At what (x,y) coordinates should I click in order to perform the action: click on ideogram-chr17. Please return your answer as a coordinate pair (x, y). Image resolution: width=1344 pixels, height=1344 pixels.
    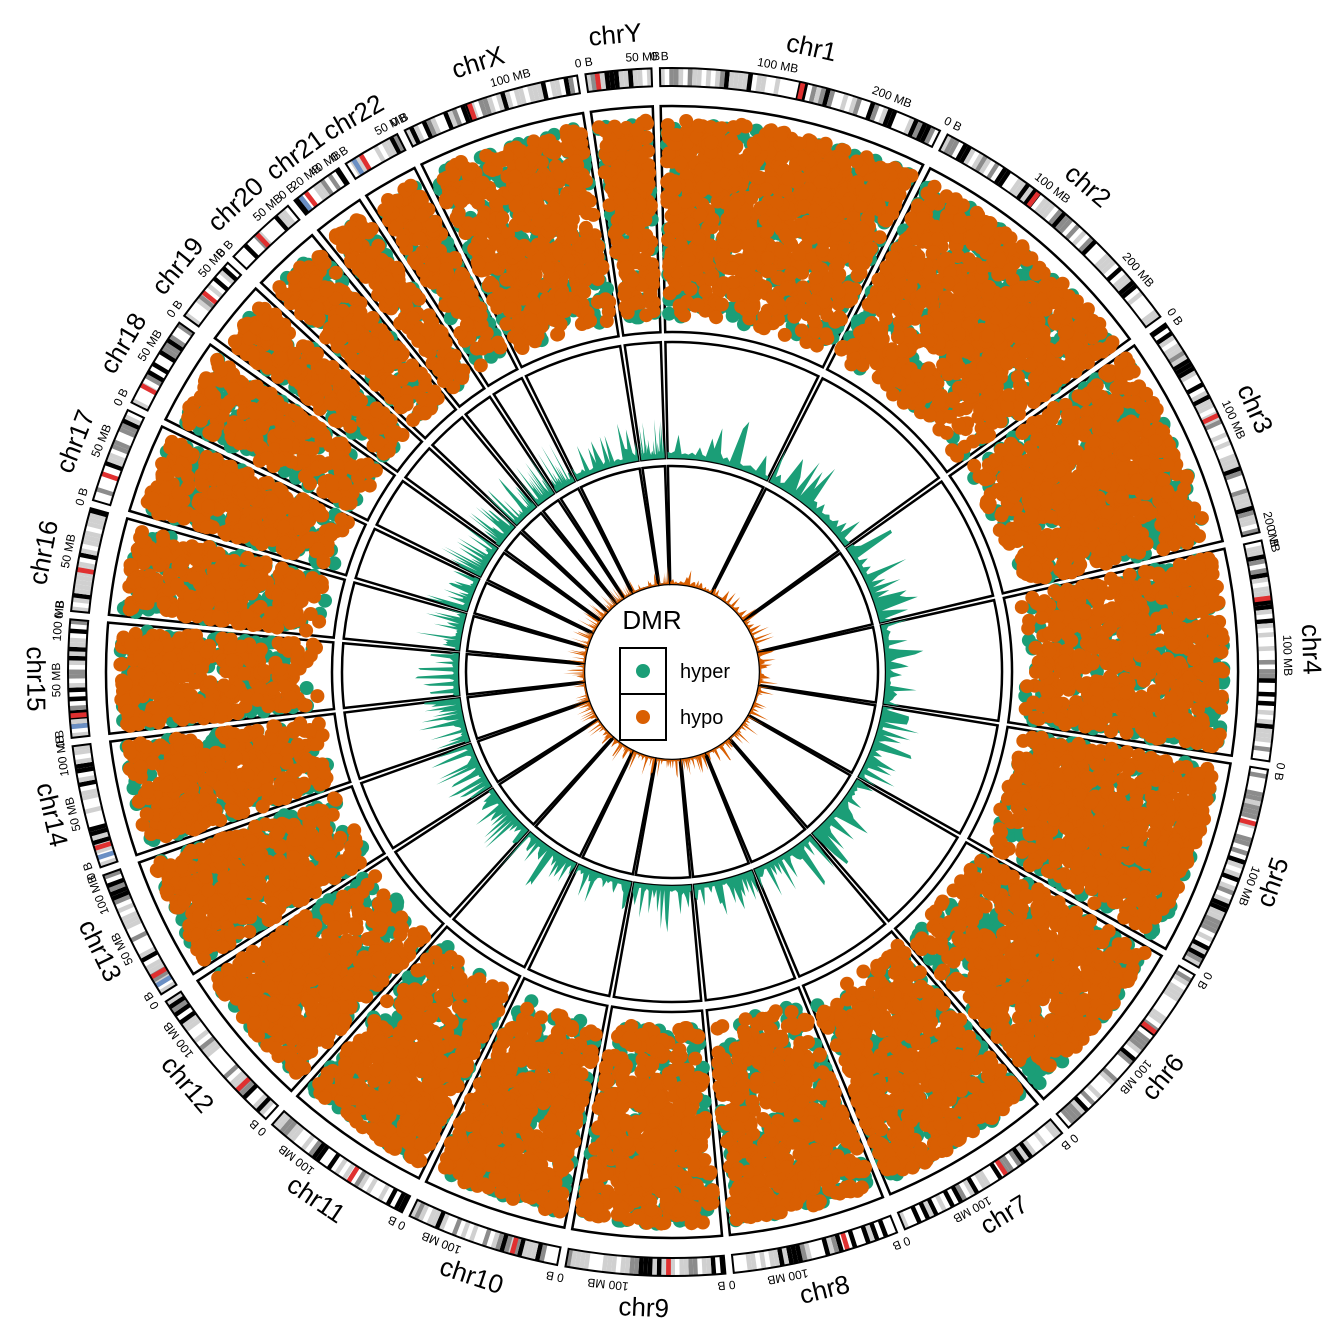
    Looking at the image, I should click on (118, 457).